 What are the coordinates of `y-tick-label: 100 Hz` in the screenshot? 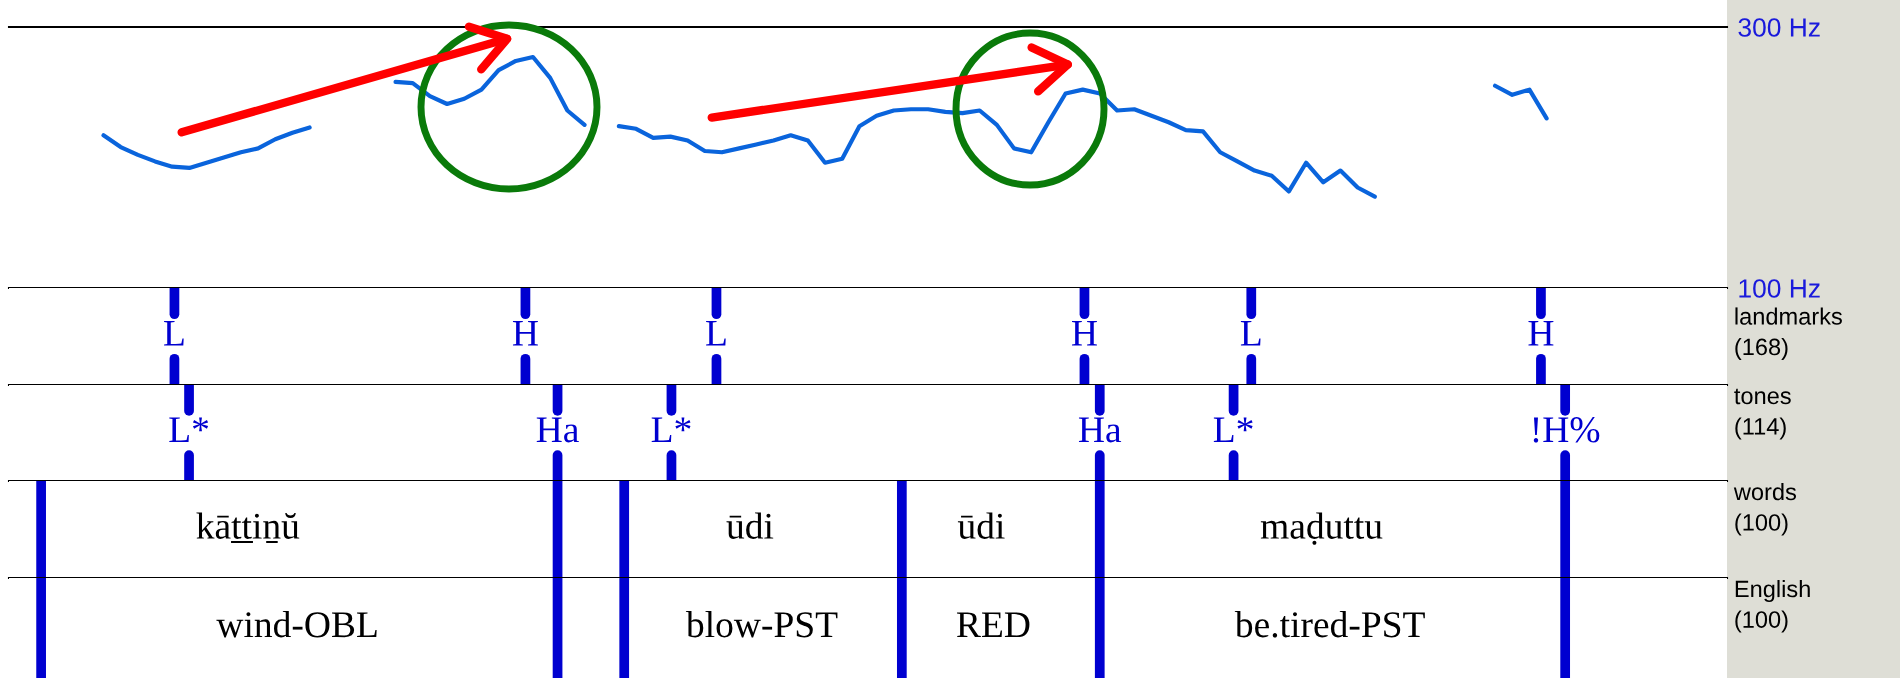 It's located at (1779, 288).